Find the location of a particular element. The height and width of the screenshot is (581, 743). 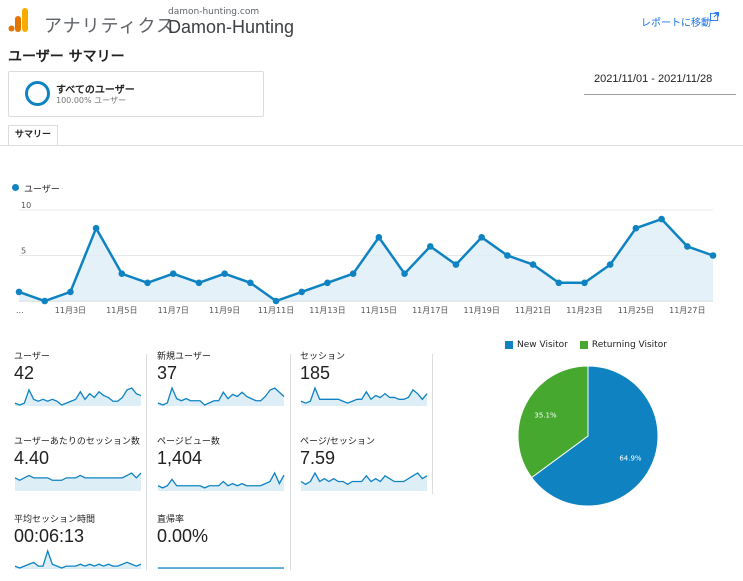

series-legend-dot is located at coordinates (15, 187).